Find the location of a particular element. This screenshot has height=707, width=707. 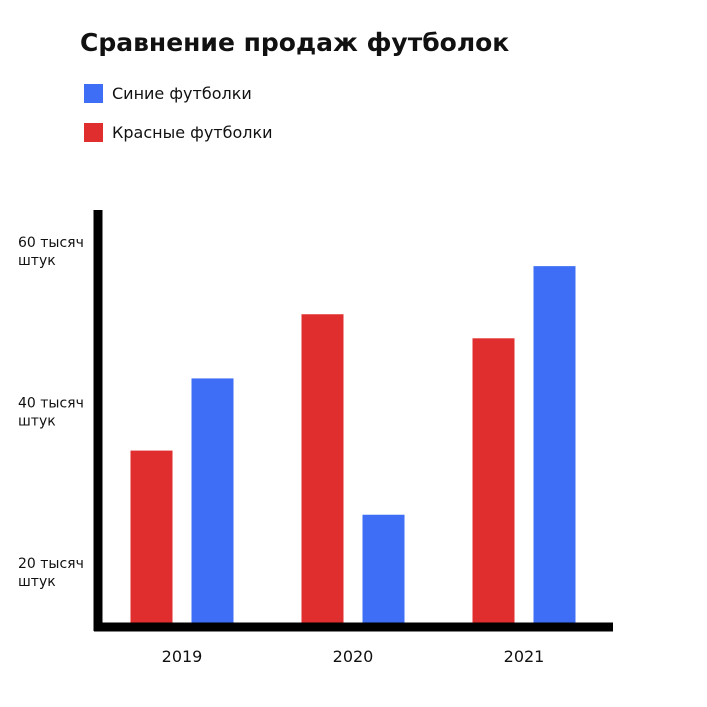

y-tick-unit-60000: штук is located at coordinates (37, 261).